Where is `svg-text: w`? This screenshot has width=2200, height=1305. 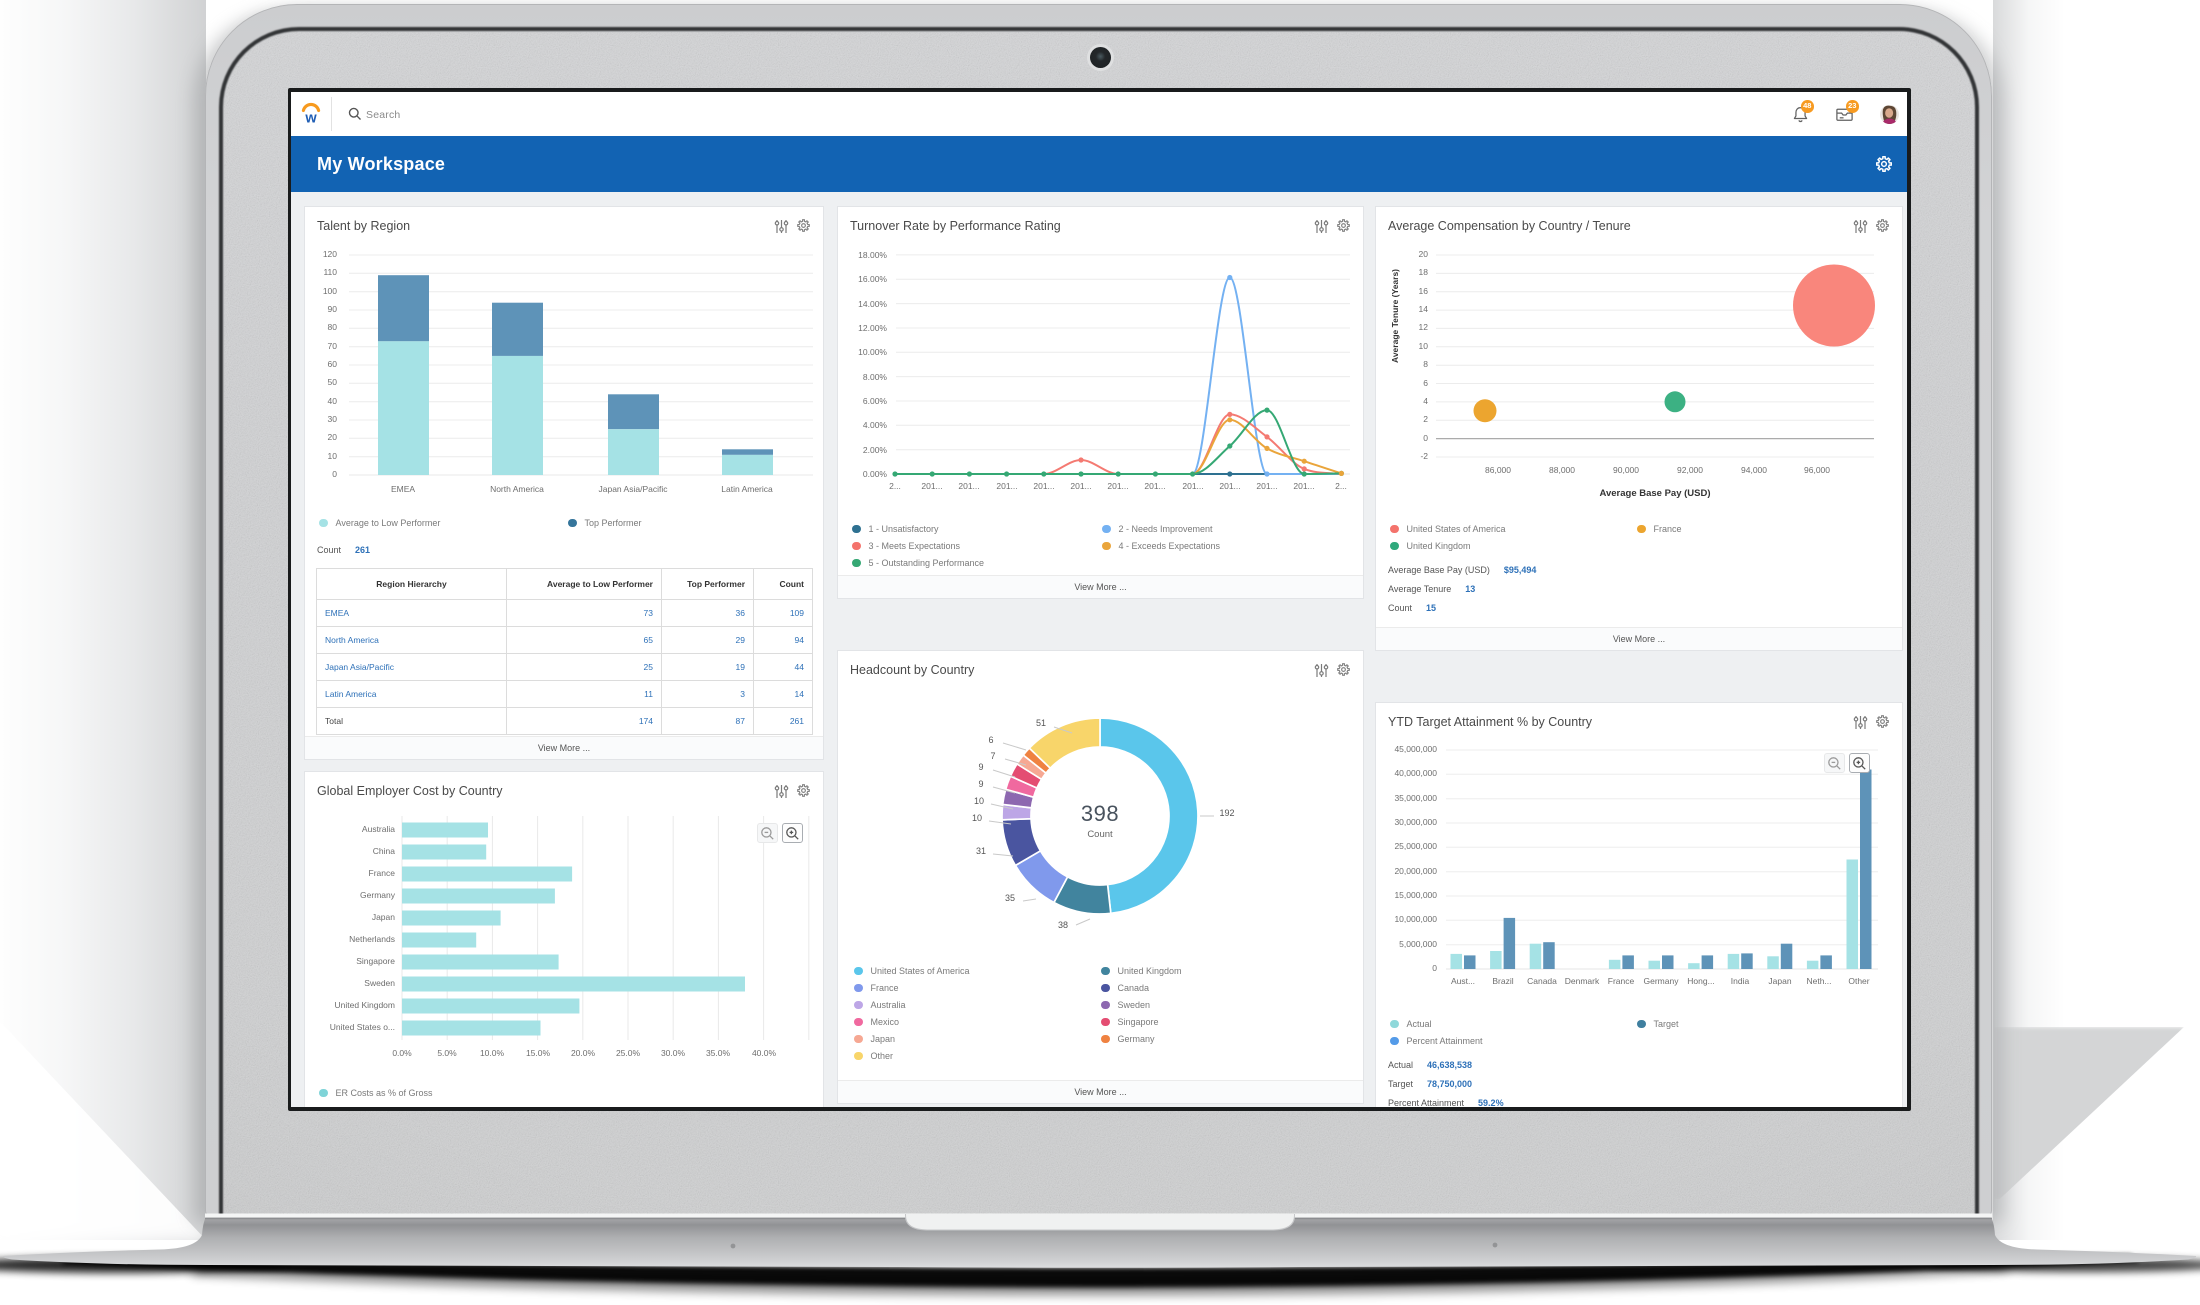 svg-text: w is located at coordinates (310, 119).